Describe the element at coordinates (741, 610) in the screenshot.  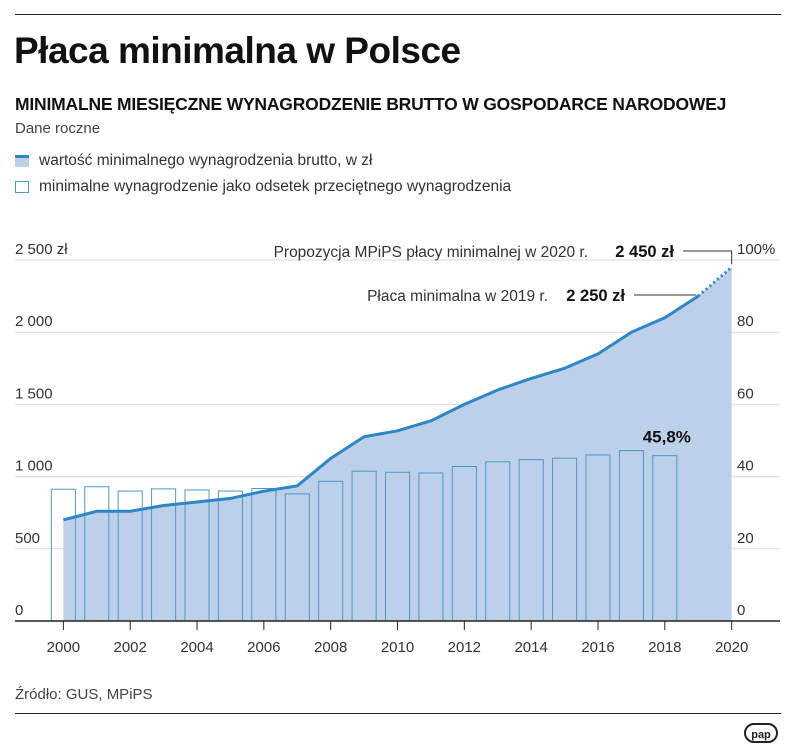
I see `y-right-tick-label: 0` at that location.